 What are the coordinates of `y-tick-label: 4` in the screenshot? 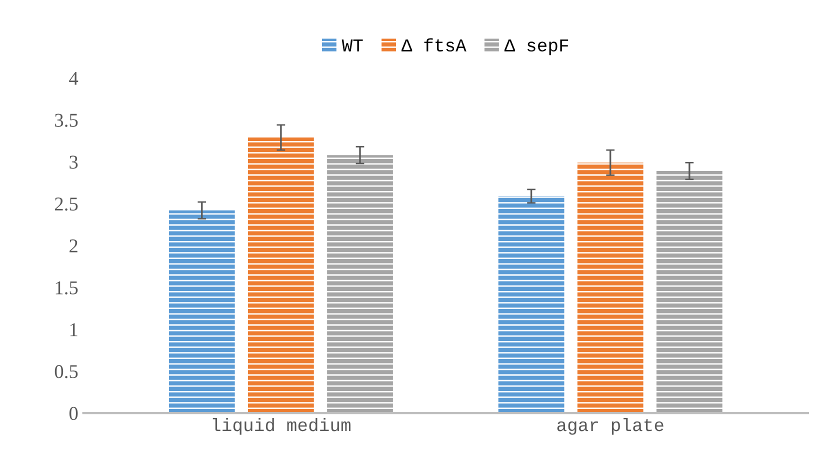 It's located at (73, 78).